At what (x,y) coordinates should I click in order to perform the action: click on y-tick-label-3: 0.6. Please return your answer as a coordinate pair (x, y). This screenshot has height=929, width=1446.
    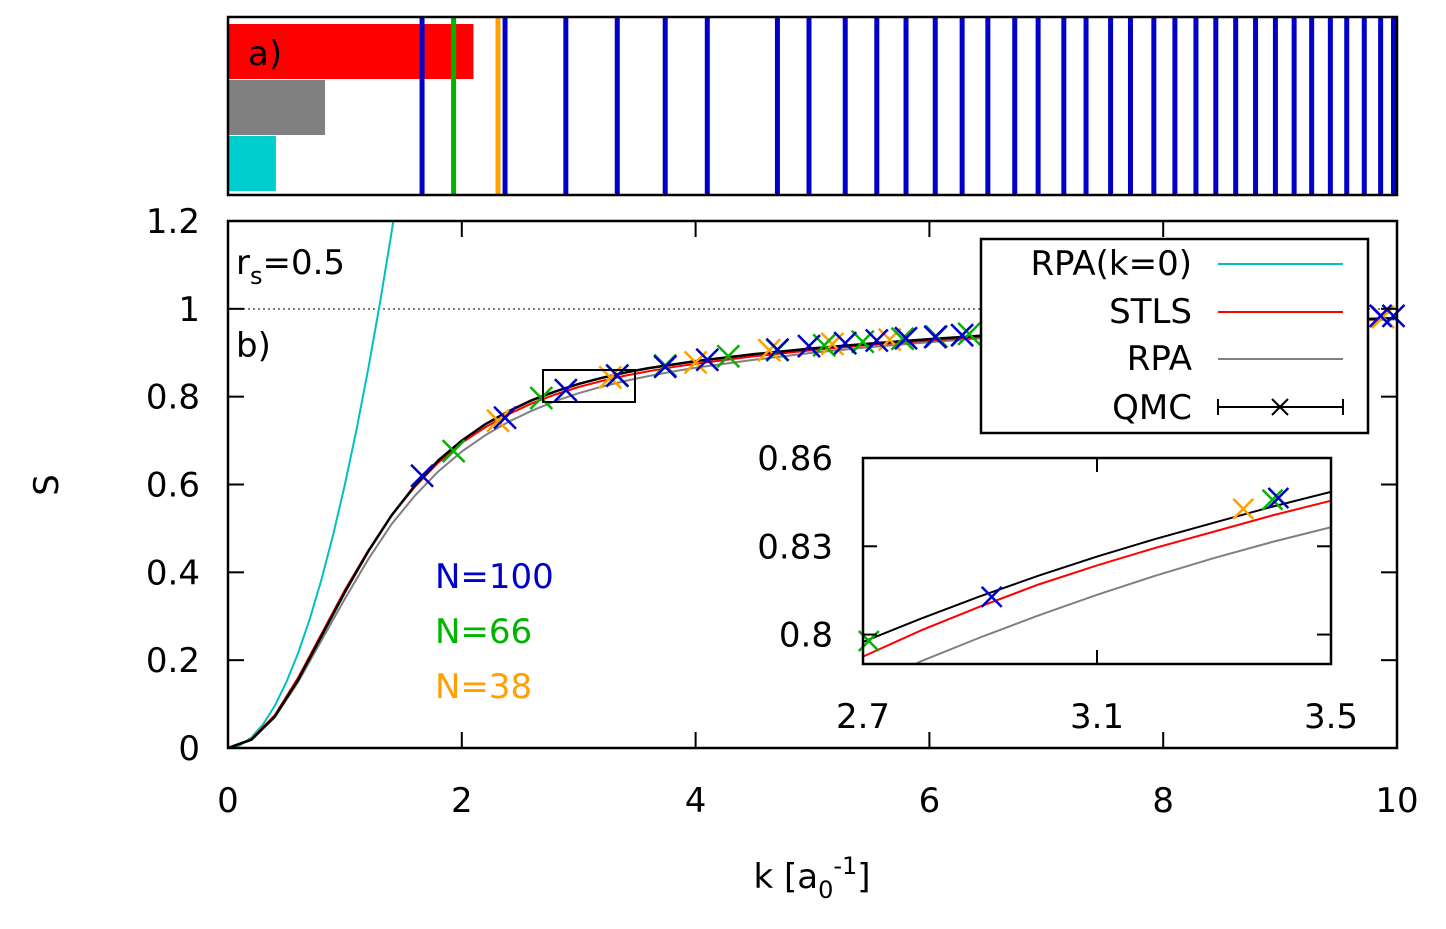
    Looking at the image, I should click on (173, 486).